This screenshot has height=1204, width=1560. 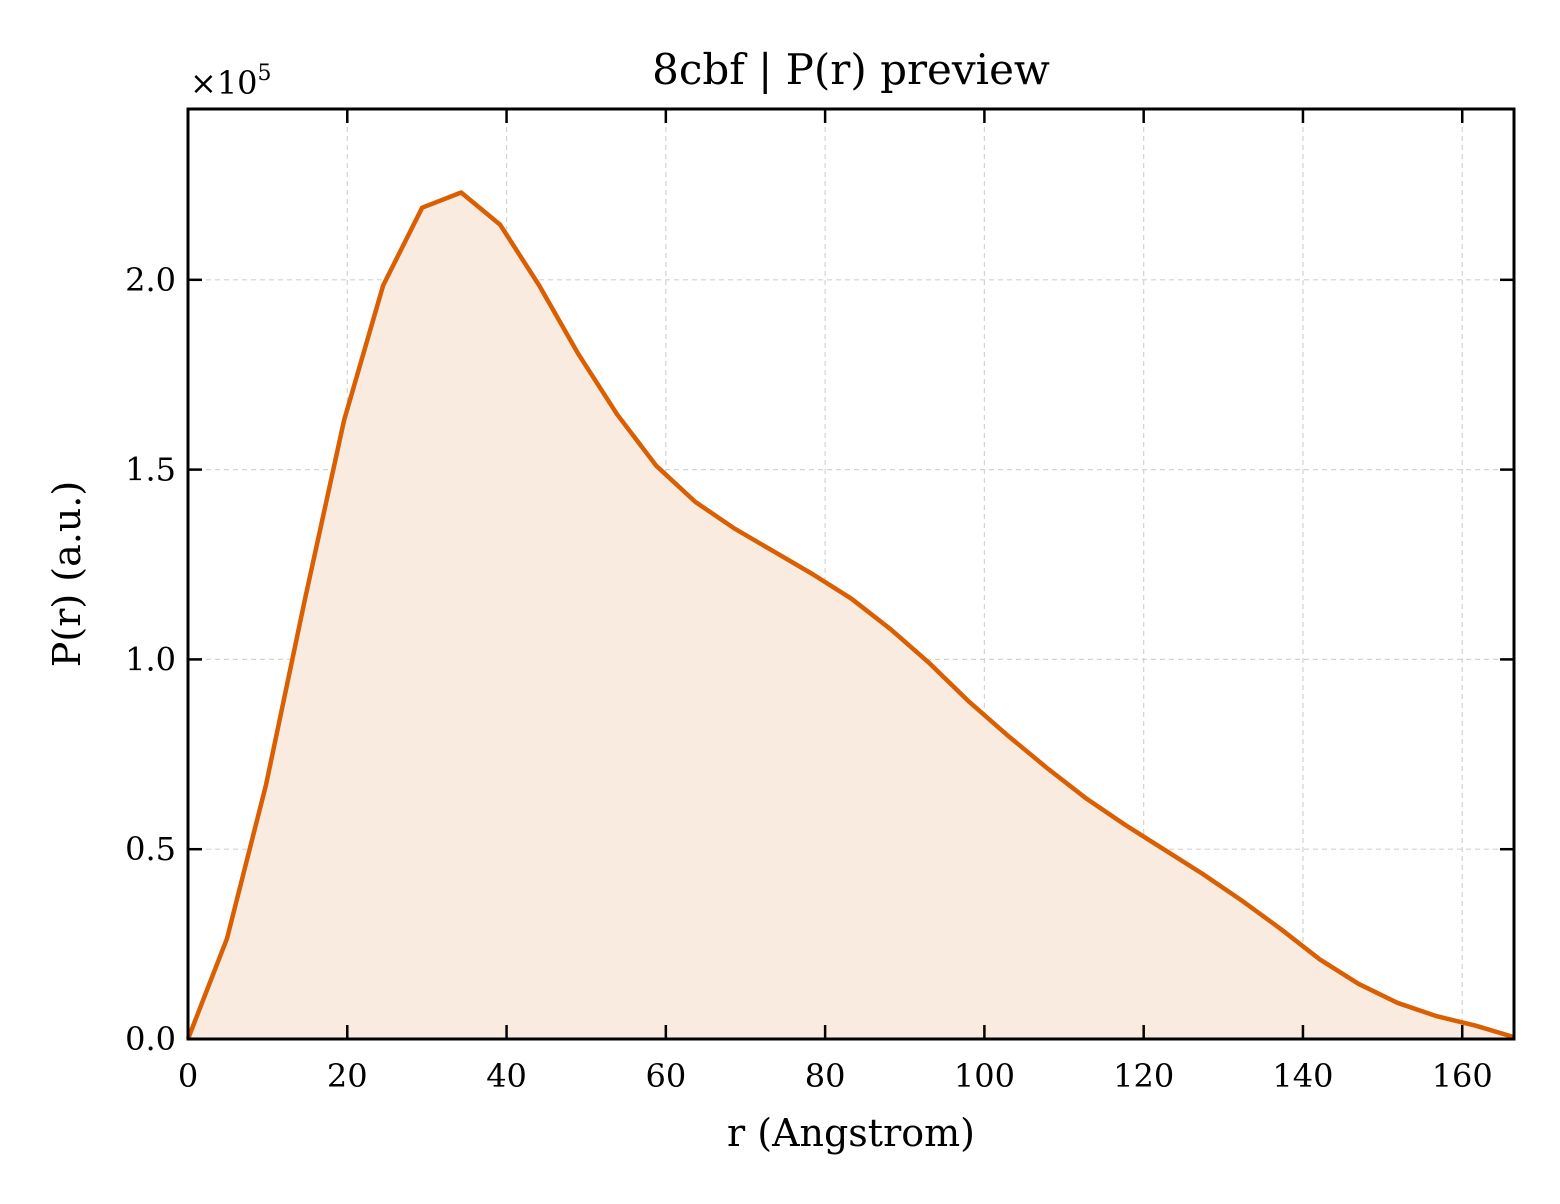 I want to click on y-multiplier: ×10⁵, so click(x=231, y=81).